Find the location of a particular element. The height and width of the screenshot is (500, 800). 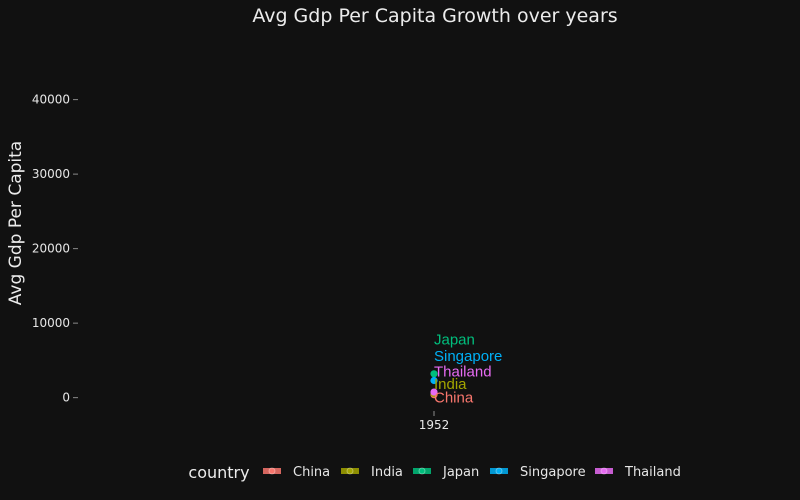

x-tick-label: 1952 is located at coordinates (434, 425).